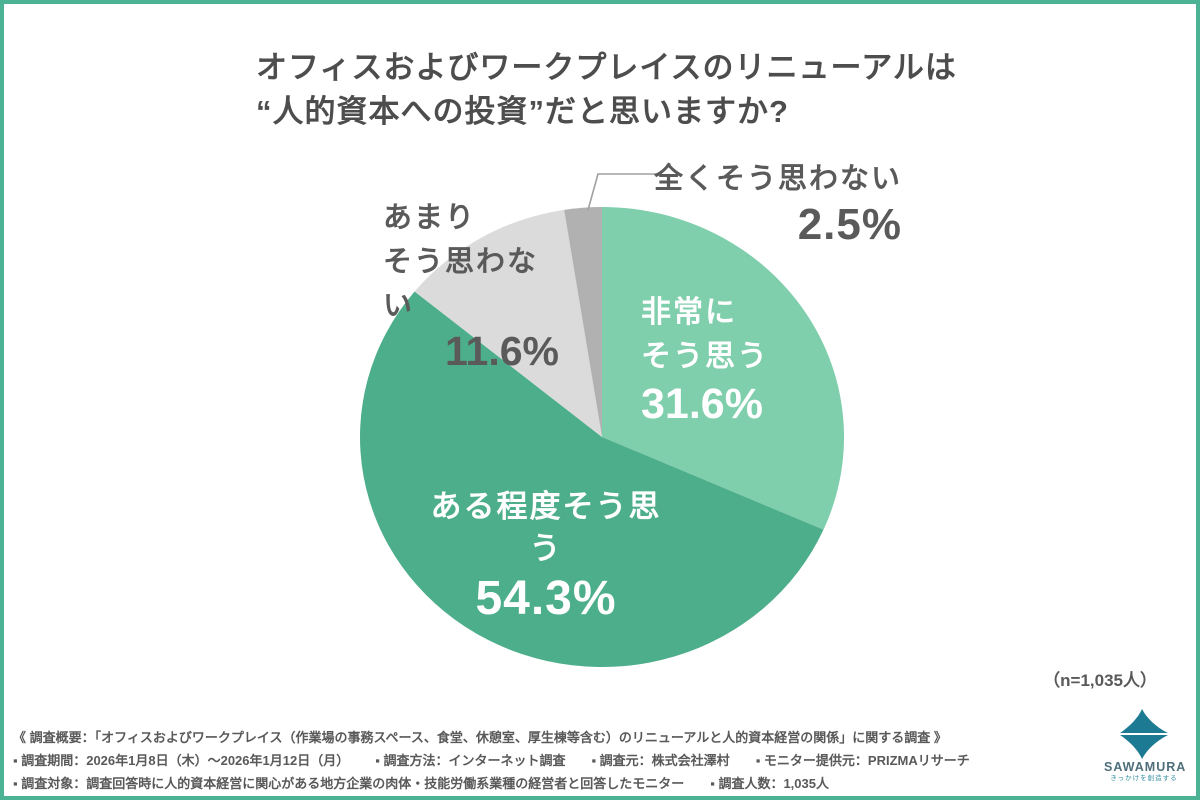  What do you see at coordinates (849, 224) in the screenshot?
I see `value-strongly-disagree: 2.5%` at bounding box center [849, 224].